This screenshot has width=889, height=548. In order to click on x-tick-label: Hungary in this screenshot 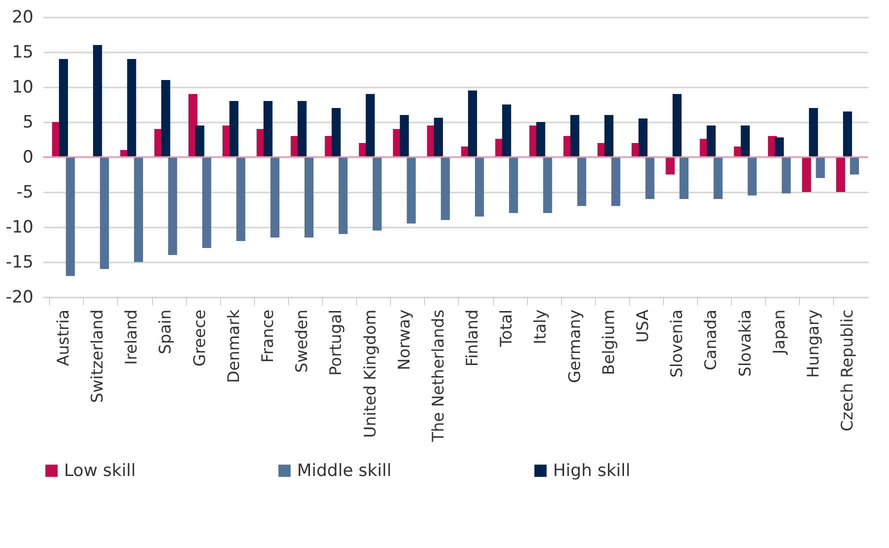, I will do `click(812, 344)`.